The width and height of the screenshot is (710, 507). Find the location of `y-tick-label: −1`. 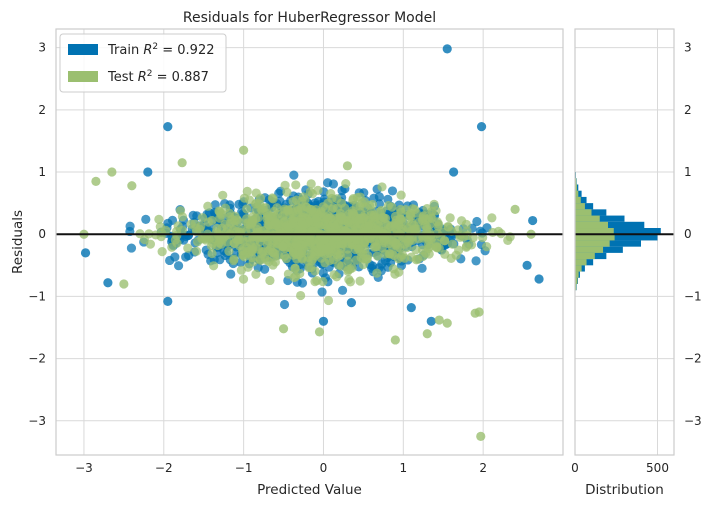

y-tick-label: −1 is located at coordinates (37, 296).